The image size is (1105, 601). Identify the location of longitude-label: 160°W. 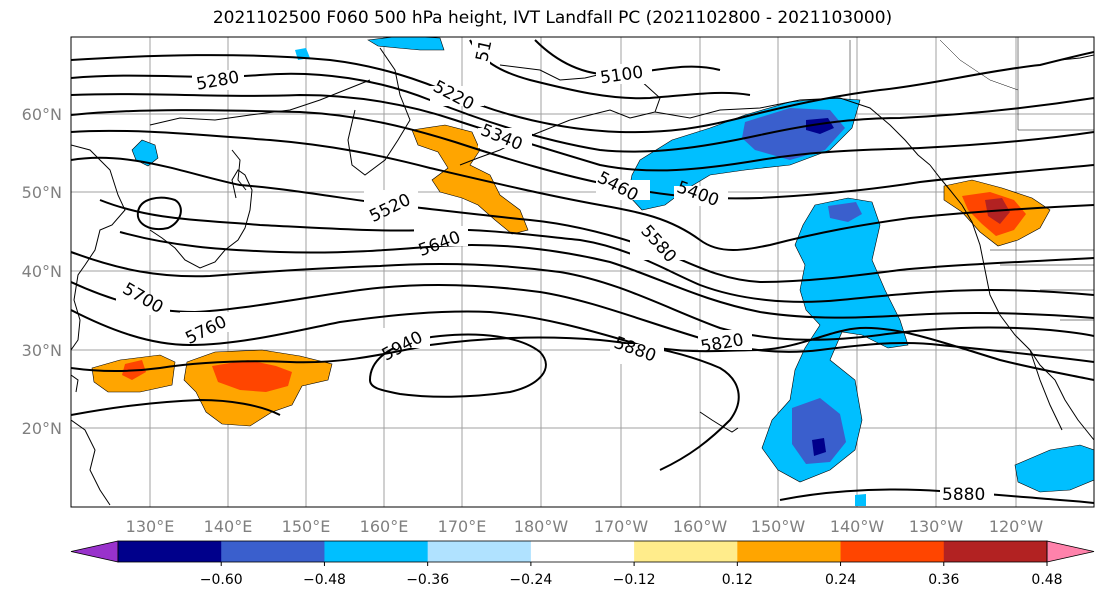
(700, 526).